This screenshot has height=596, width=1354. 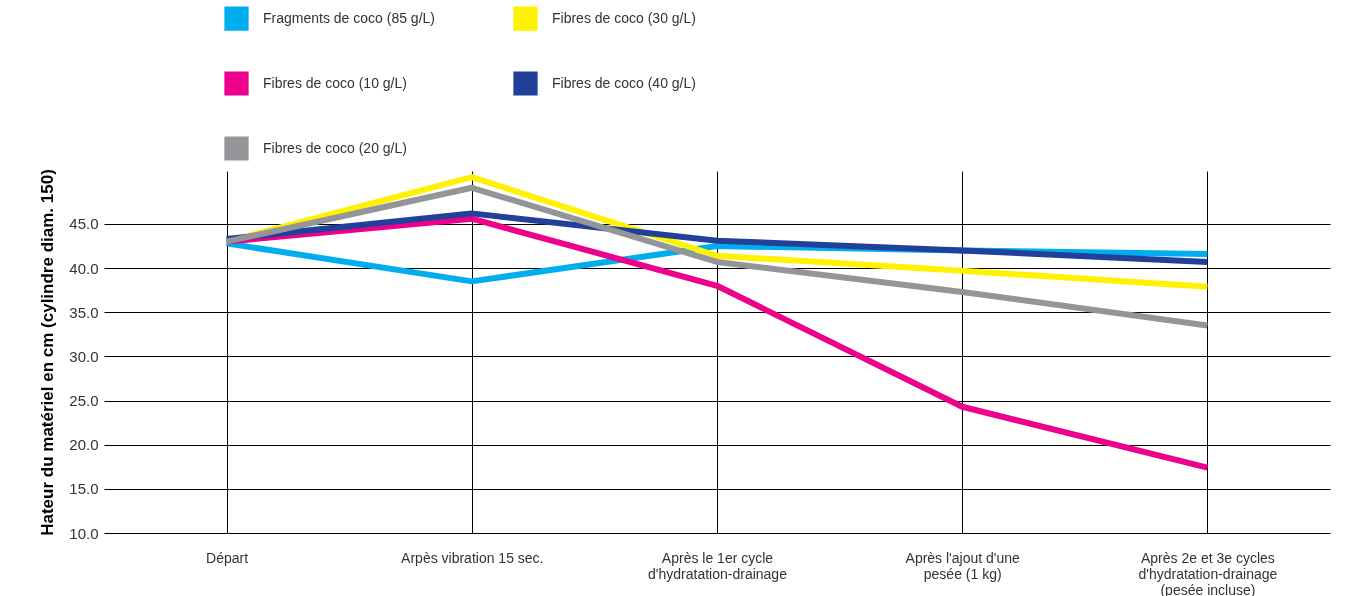 I want to click on x-tick-label: Après le 1er cycle d'hydratation-drainage, so click(x=718, y=565).